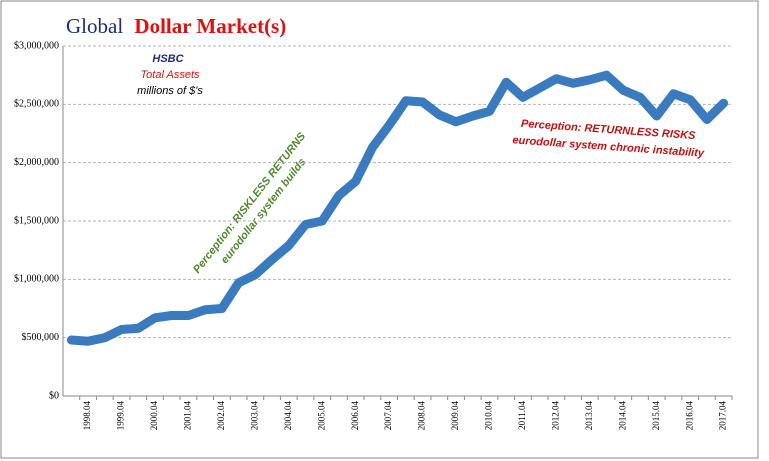 This screenshot has height=461, width=769. I want to click on x-tick-label: 2003.04, so click(254, 416).